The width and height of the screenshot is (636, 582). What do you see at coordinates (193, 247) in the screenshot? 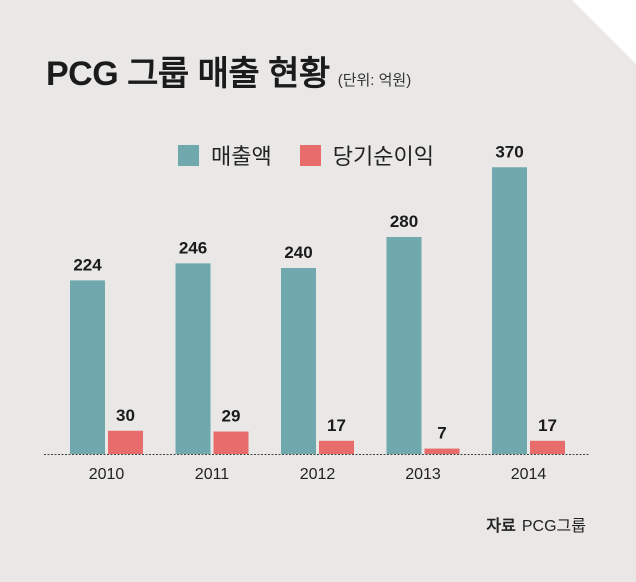
I see `data-label-revenue-2011: 246` at bounding box center [193, 247].